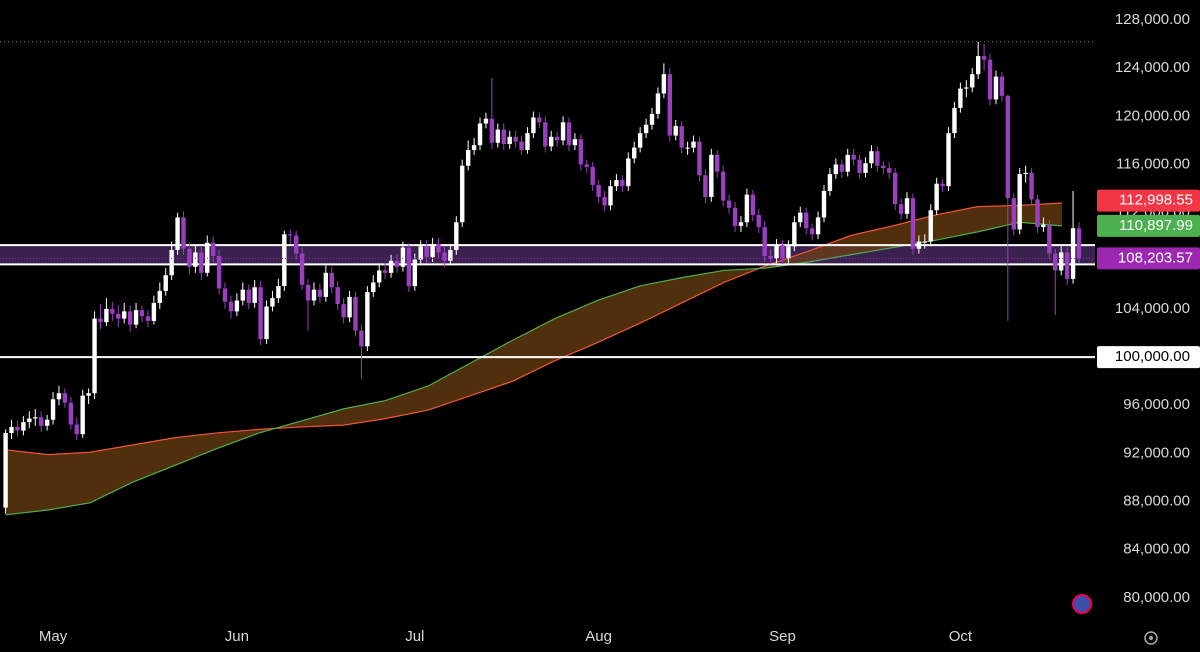 This screenshot has width=1200, height=652. Describe the element at coordinates (1152, 308) in the screenshot. I see `y-tick-label: 104,000.00` at that location.